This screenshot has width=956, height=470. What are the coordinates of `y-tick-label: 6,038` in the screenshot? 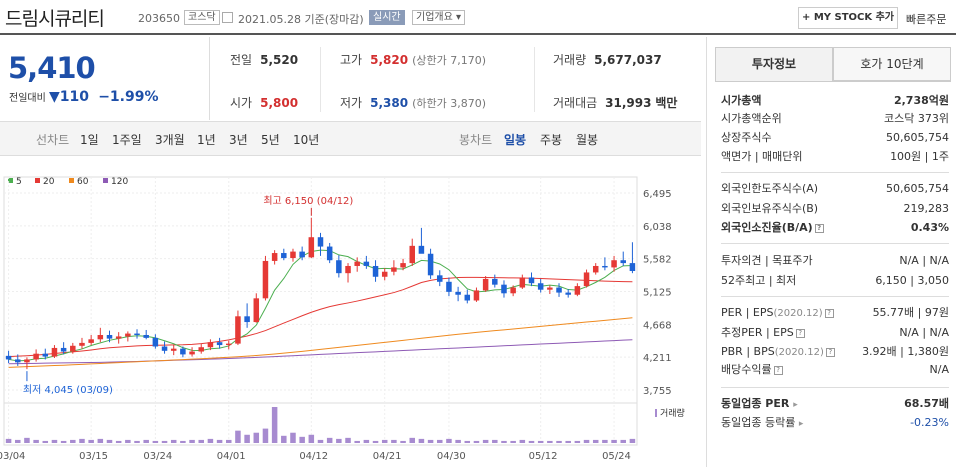 It's located at (657, 227).